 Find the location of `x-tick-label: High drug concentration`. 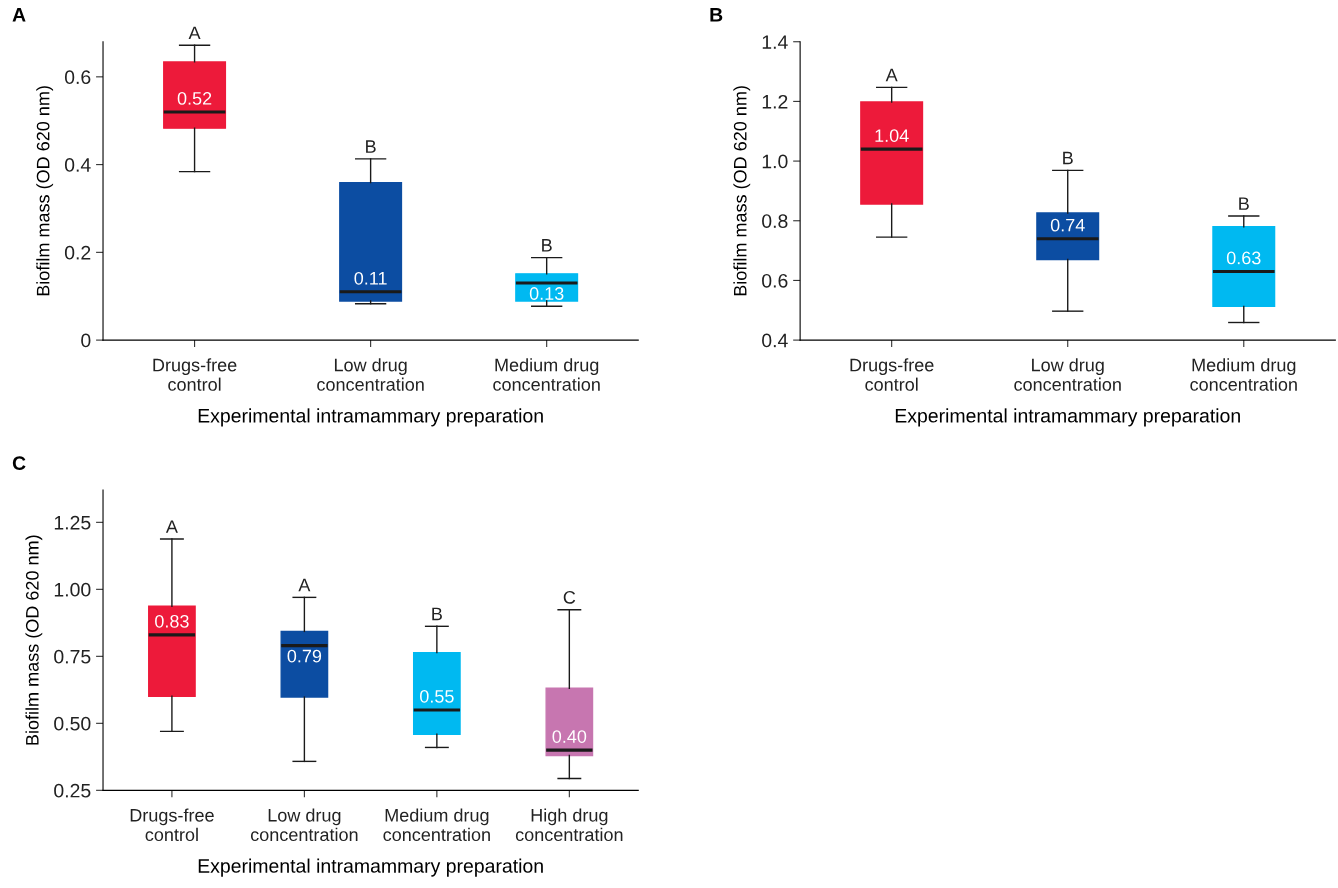

x-tick-label: High drug concentration is located at coordinates (569, 825).